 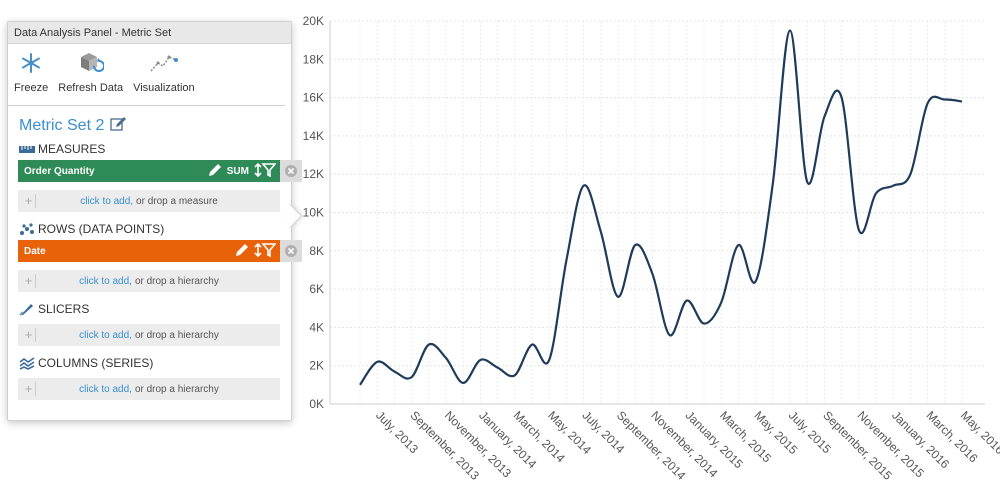 I want to click on drop-row-text: or drop a hierarchy, so click(x=176, y=281).